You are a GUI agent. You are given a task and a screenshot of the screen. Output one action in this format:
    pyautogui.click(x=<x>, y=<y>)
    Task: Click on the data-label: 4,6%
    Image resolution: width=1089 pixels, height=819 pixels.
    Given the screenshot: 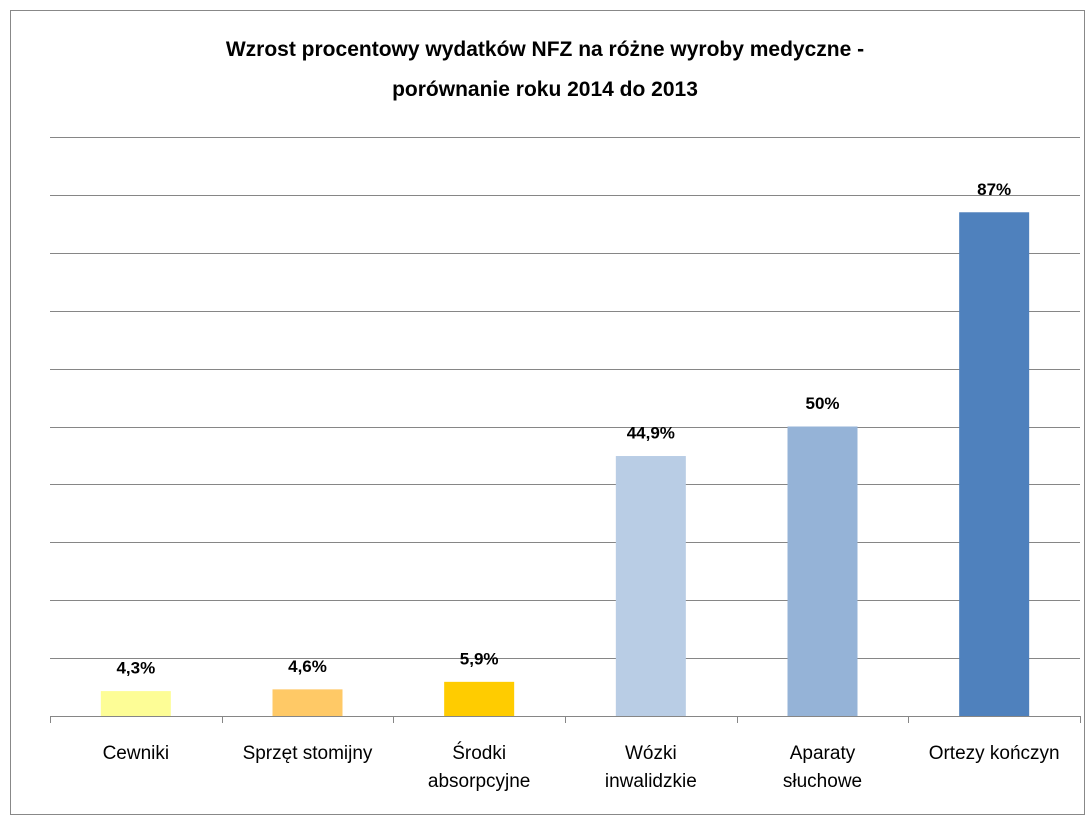 What is the action you would take?
    pyautogui.click(x=307, y=666)
    